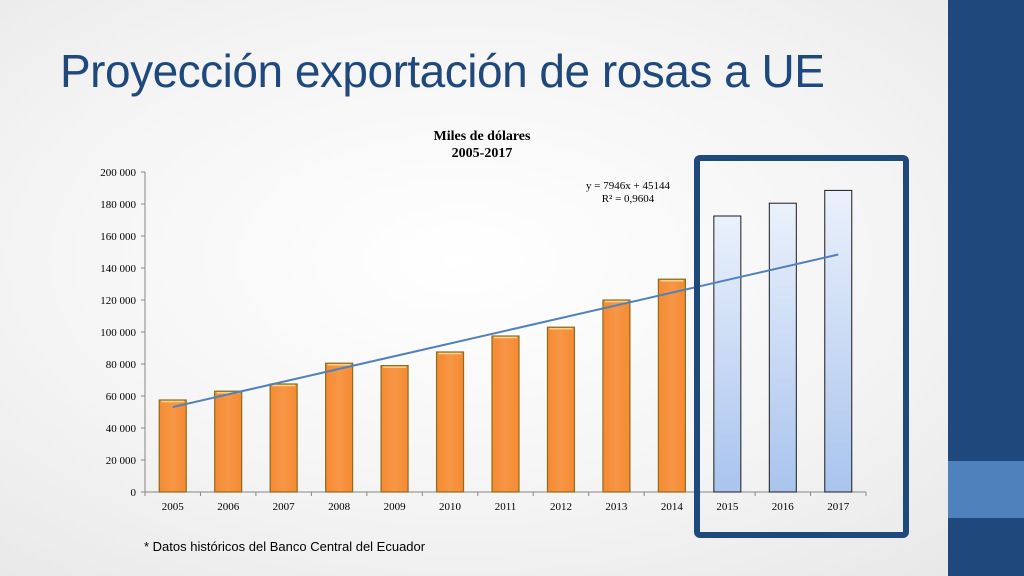 Image resolution: width=1024 pixels, height=576 pixels. What do you see at coordinates (838, 341) in the screenshot?
I see `bar-projected-2017` at bounding box center [838, 341].